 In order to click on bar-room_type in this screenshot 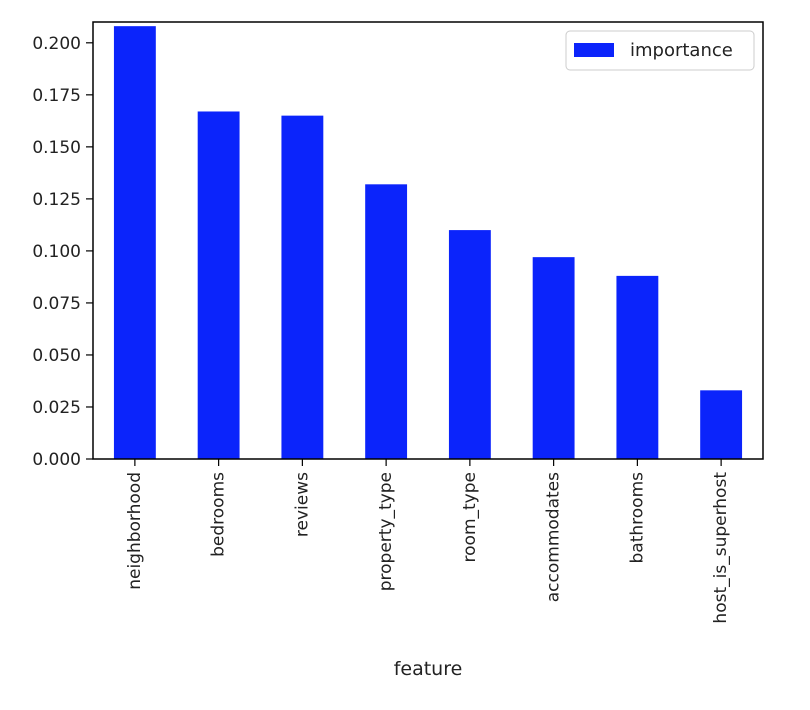, I will do `click(469, 344)`.